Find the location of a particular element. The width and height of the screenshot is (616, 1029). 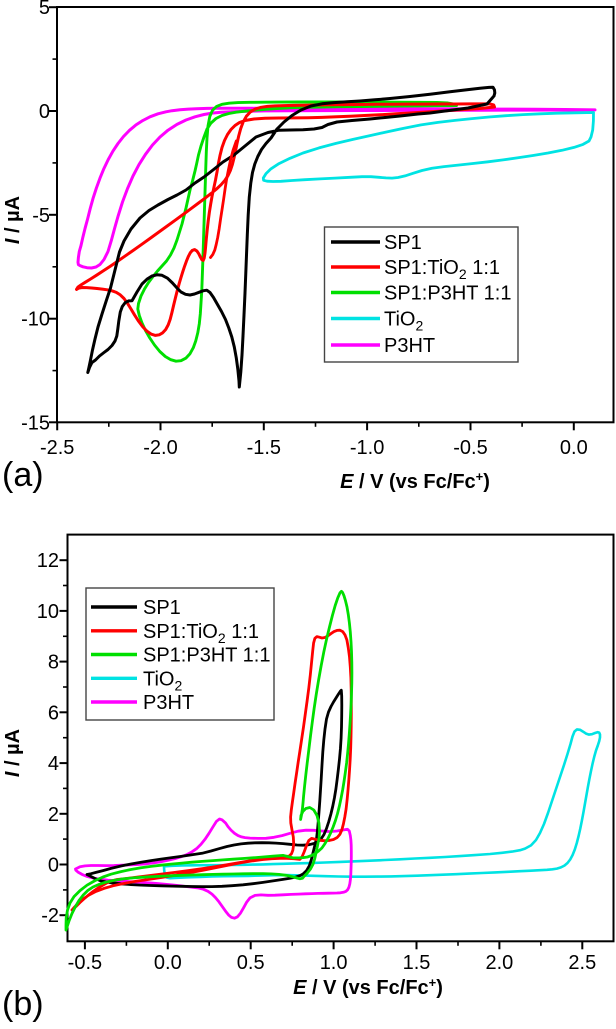

svg-text: 2.5 is located at coordinates (582, 963).